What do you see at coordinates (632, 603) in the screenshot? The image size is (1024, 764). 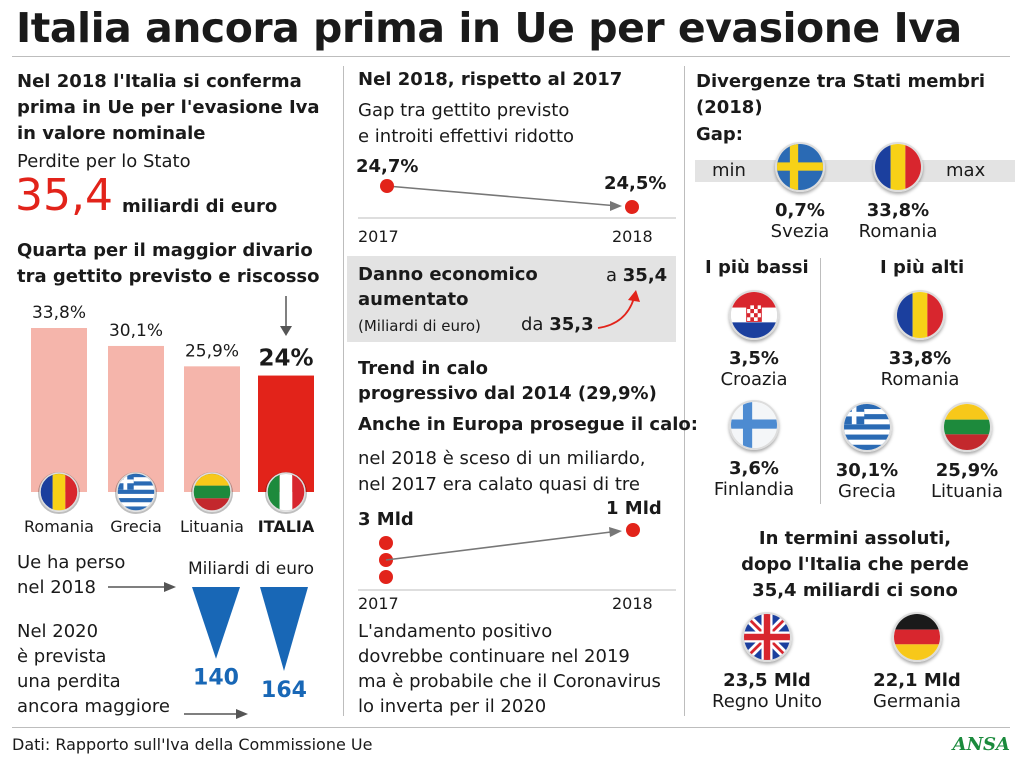 I see `europe-x-tick: 2018` at bounding box center [632, 603].